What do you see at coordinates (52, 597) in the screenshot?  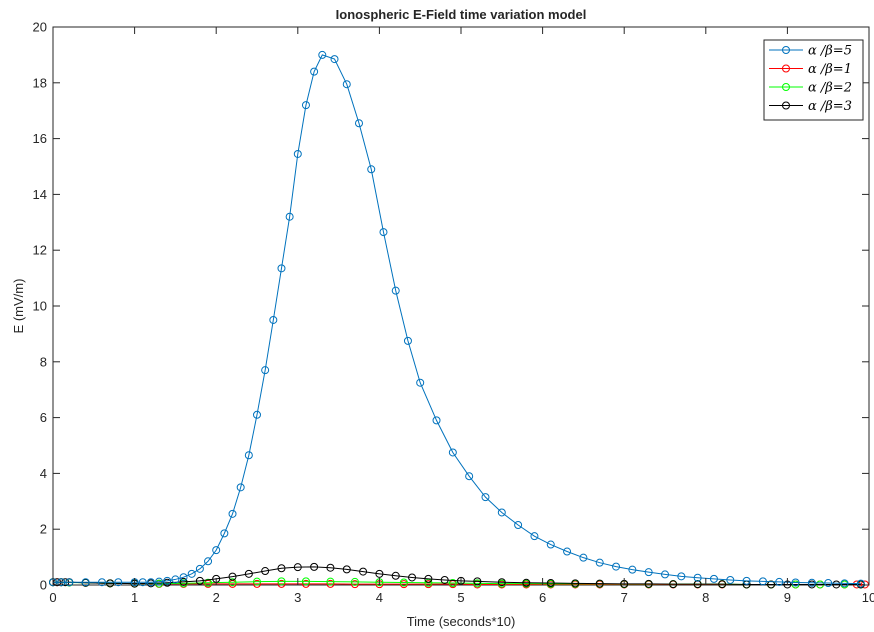 I see `x-tick-label: 0` at bounding box center [52, 597].